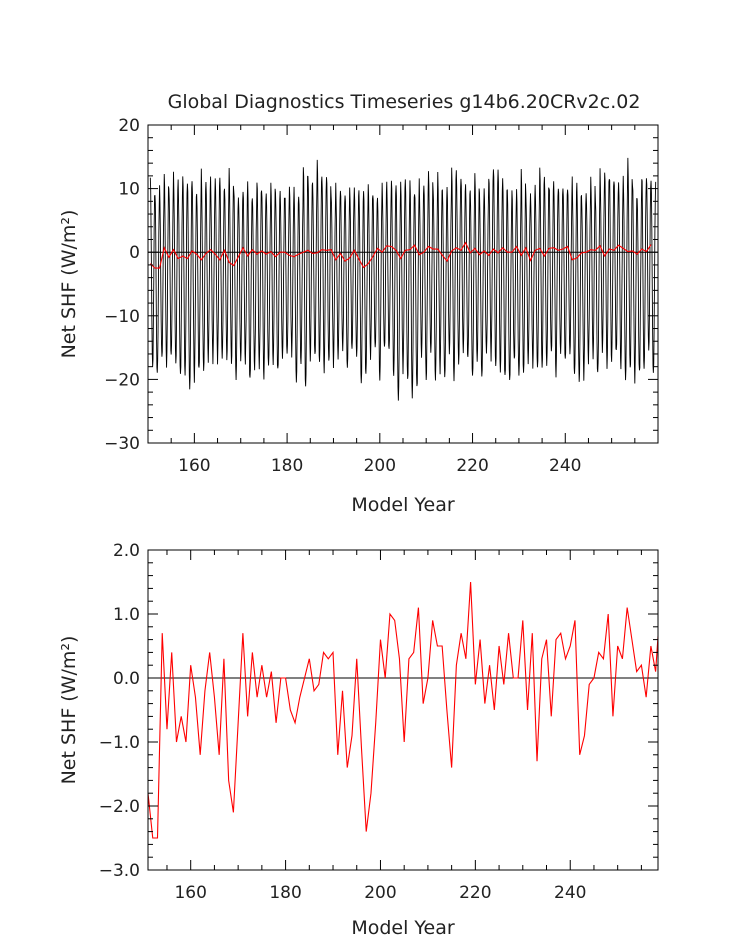 The image size is (733, 945). I want to click on y-tick-label: −2.0, so click(119, 807).